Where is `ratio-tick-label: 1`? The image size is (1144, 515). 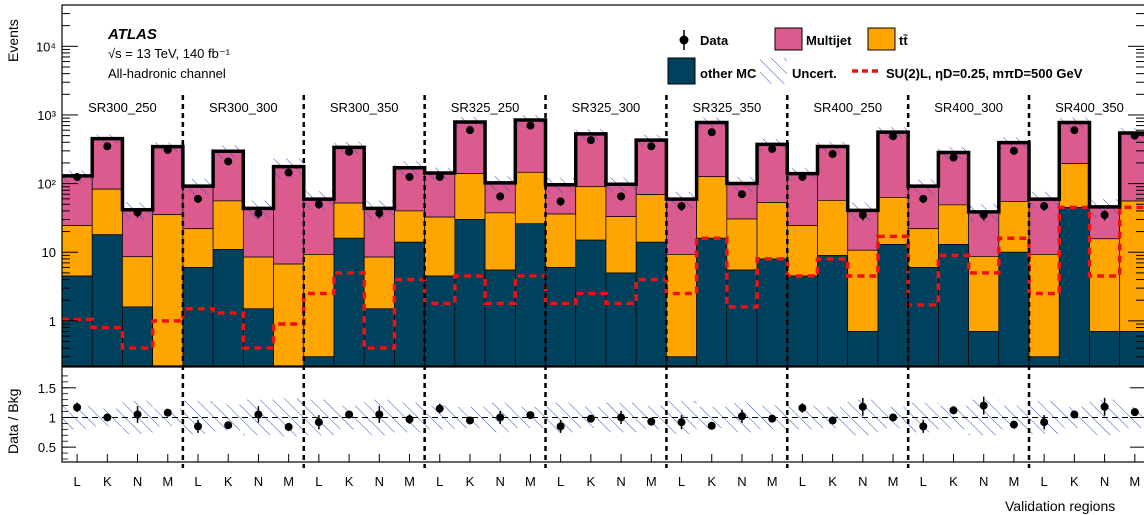 ratio-tick-label: 1 is located at coordinates (52, 417).